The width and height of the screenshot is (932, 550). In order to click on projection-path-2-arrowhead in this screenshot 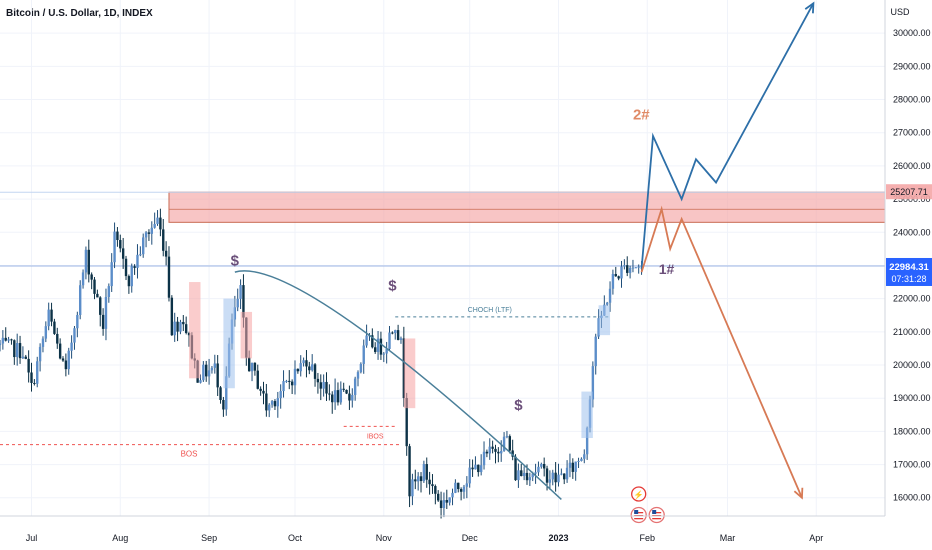, I will do `click(809, 7)`.